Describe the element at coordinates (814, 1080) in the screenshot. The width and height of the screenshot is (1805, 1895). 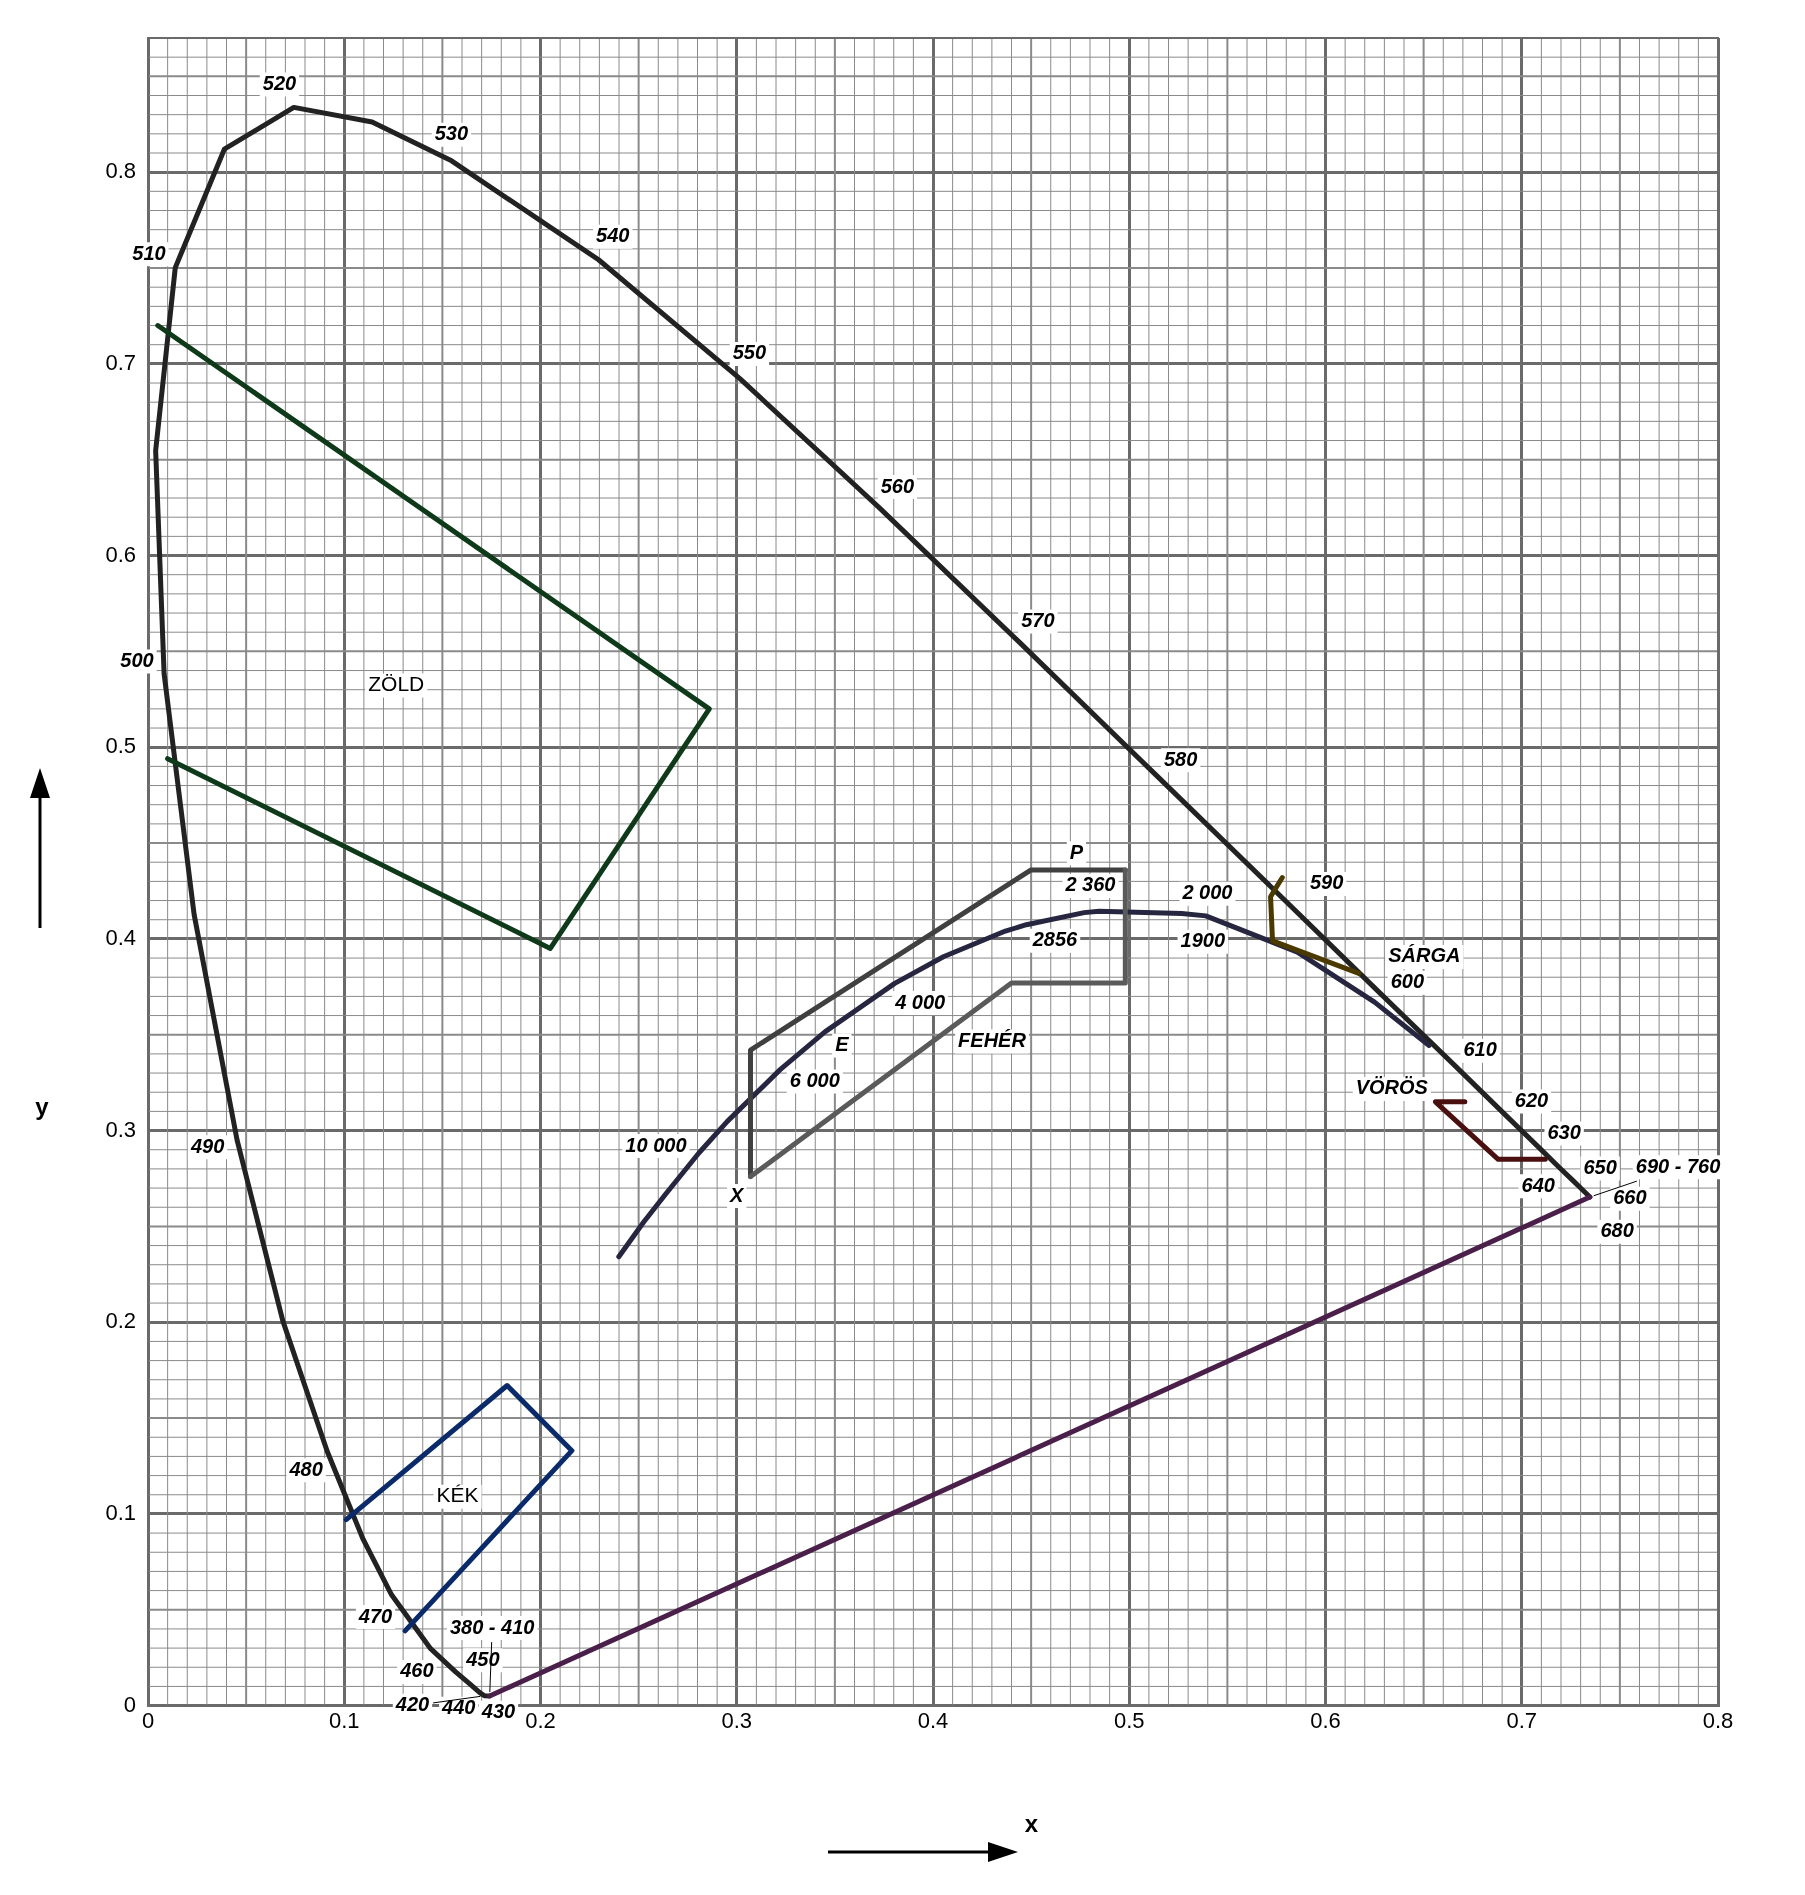
I see `annotation: 6 000` at that location.